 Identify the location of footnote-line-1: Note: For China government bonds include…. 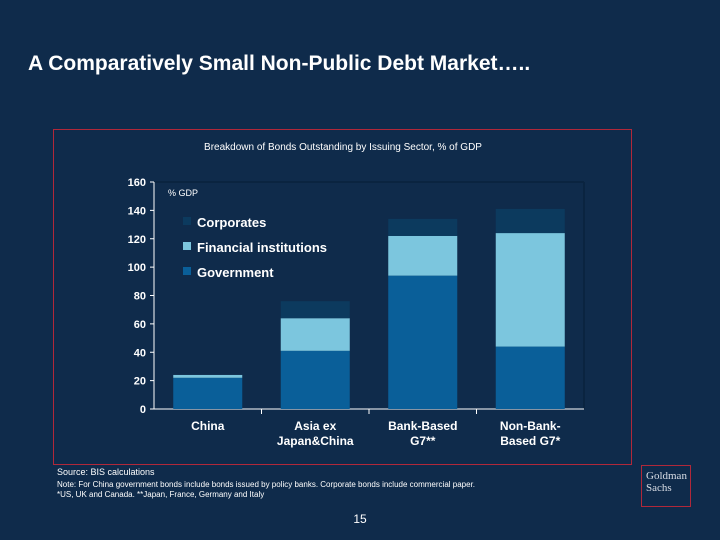
(266, 484).